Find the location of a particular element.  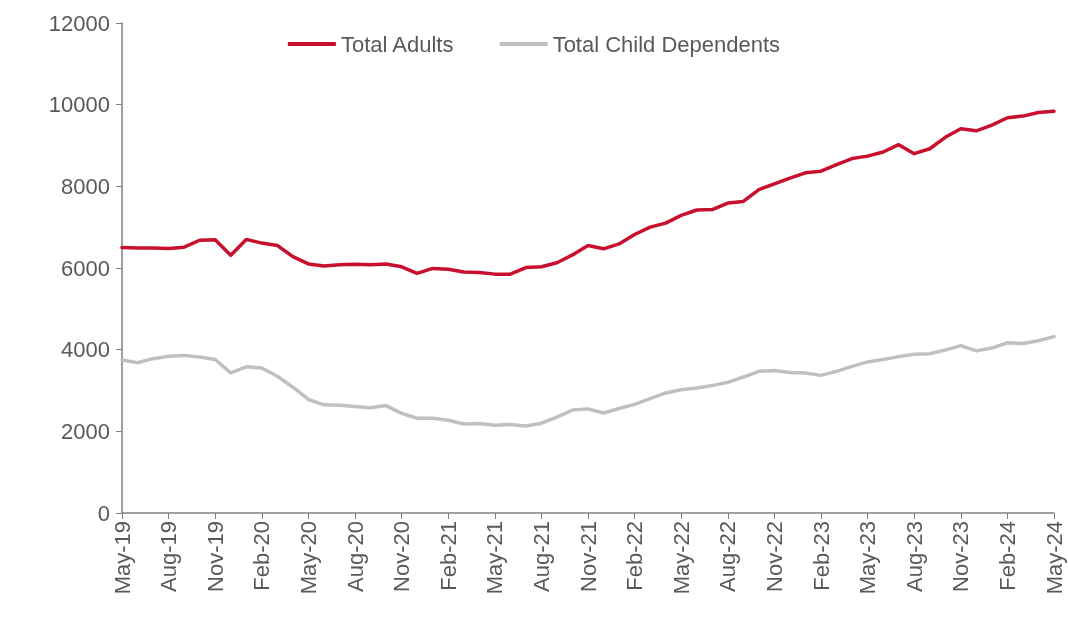

x-tick-label: May-23 is located at coordinates (868, 558).